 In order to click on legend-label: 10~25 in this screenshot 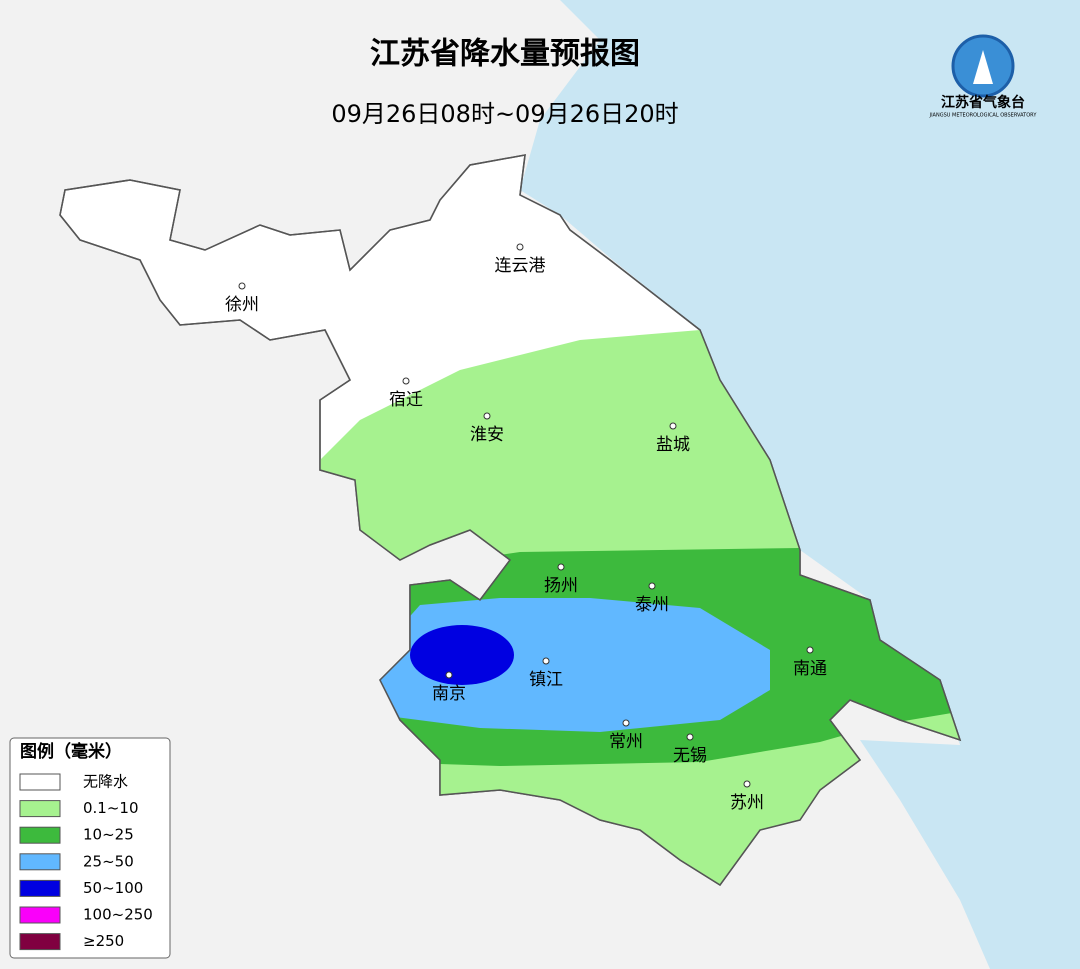, I will do `click(108, 835)`.